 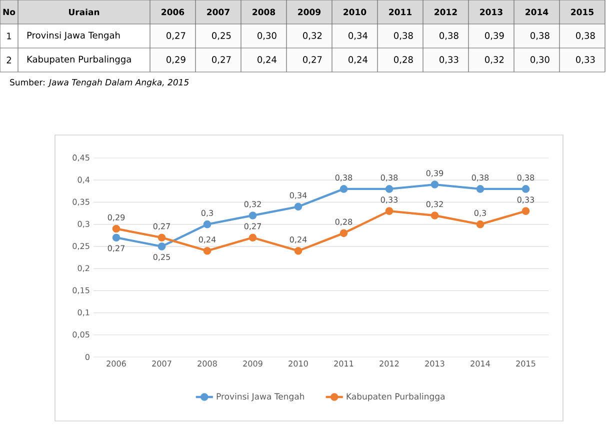 I want to click on y-tick-label: 0,05, so click(x=81, y=334).